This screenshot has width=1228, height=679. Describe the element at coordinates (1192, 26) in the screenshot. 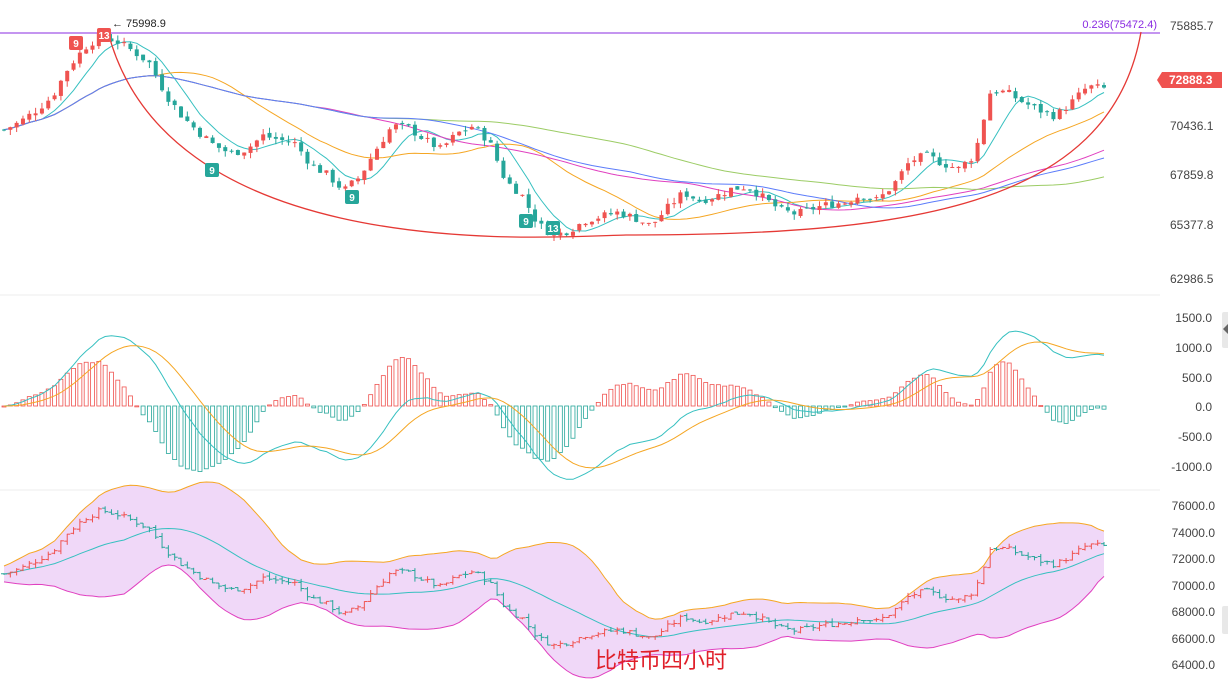

I see `price-tick: 75885.7` at that location.